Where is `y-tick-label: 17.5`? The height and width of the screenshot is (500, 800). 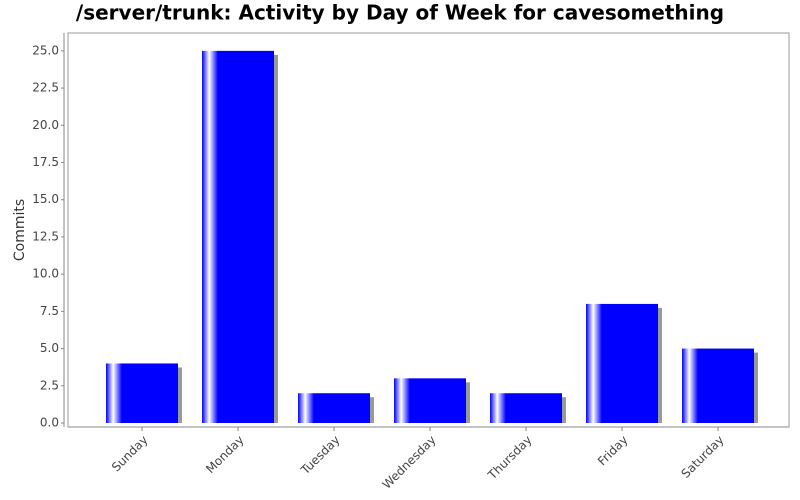 y-tick-label: 17.5 is located at coordinates (45, 162).